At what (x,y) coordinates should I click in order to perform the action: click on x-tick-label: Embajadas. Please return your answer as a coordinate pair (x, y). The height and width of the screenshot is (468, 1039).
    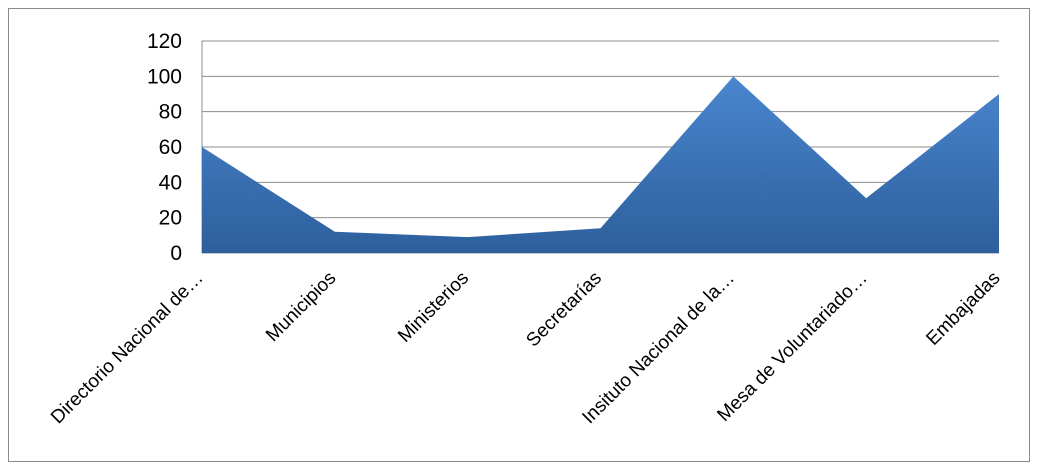
    Looking at the image, I should click on (963, 309).